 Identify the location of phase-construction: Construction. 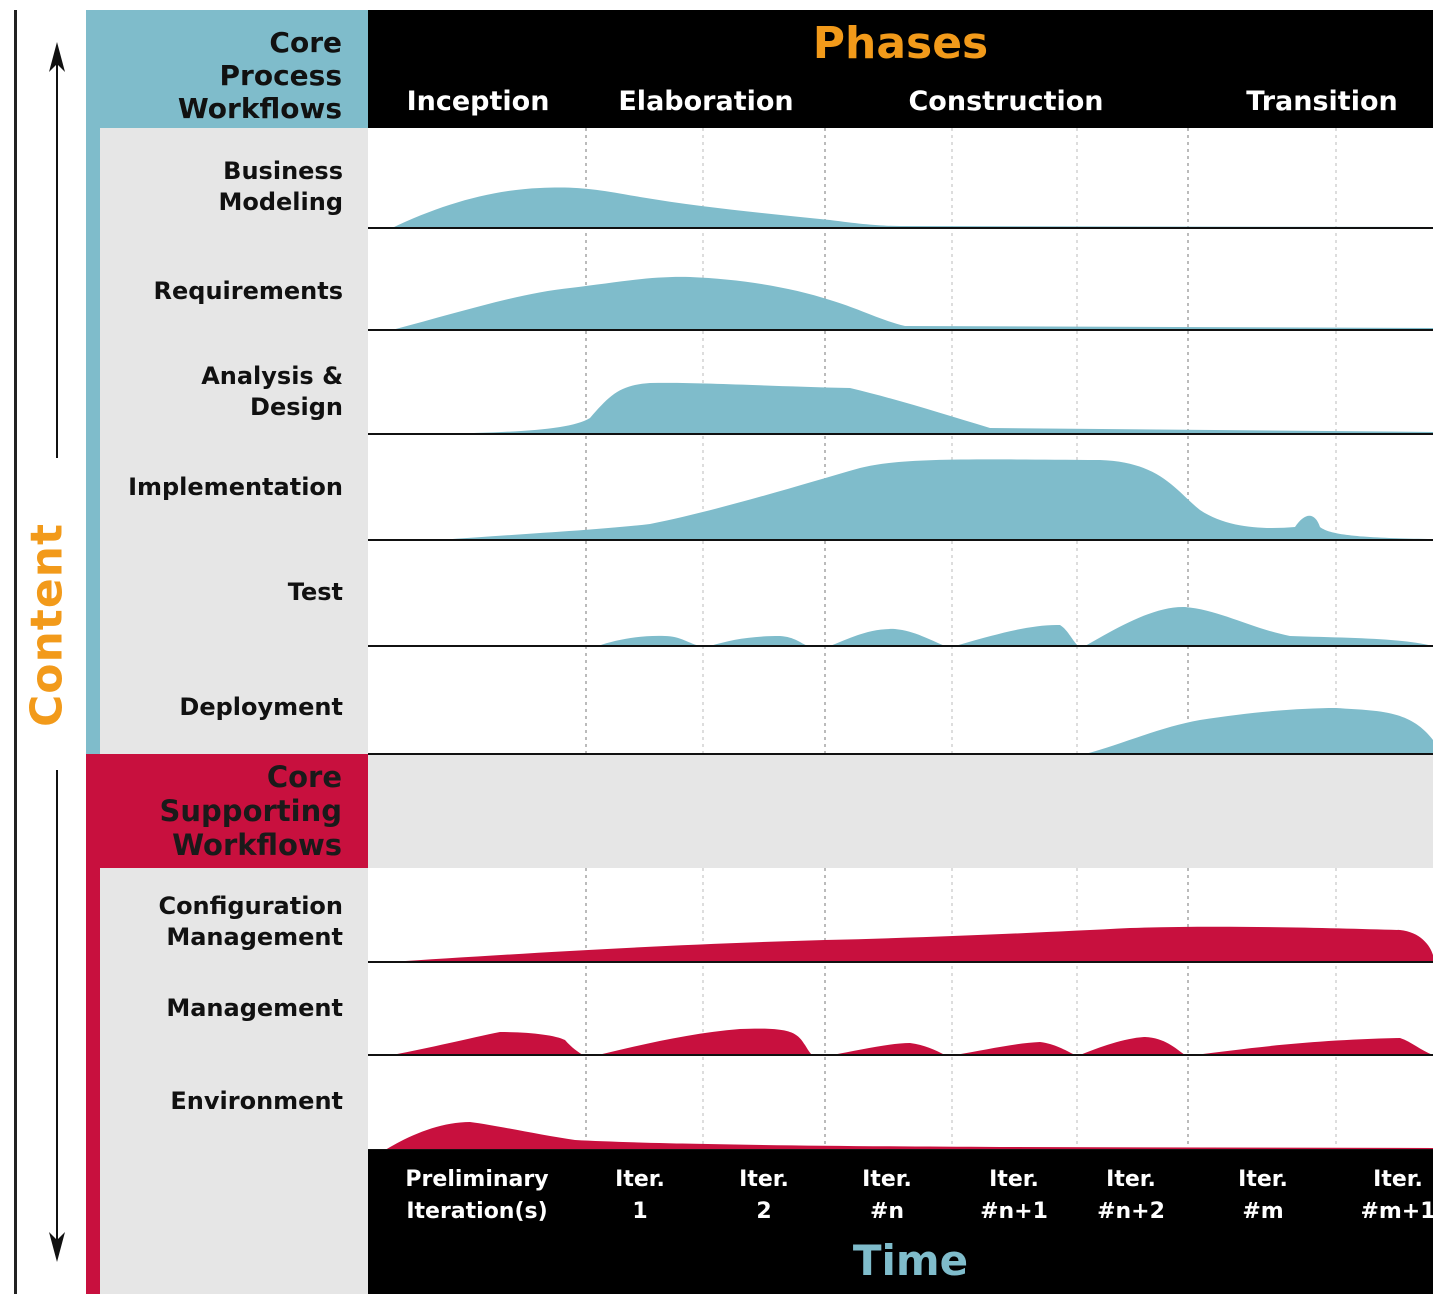
(1006, 101).